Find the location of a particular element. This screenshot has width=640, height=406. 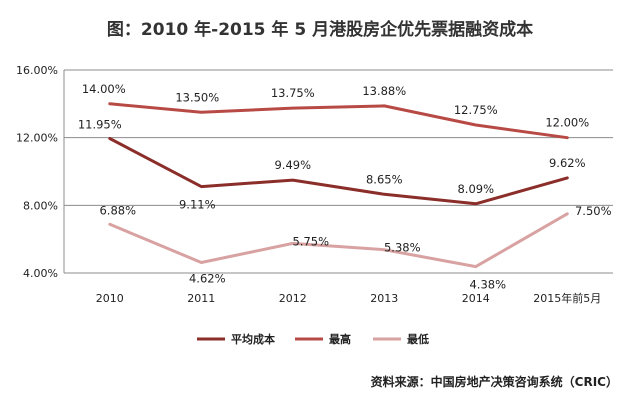

data-label: 11.95% is located at coordinates (100, 125).